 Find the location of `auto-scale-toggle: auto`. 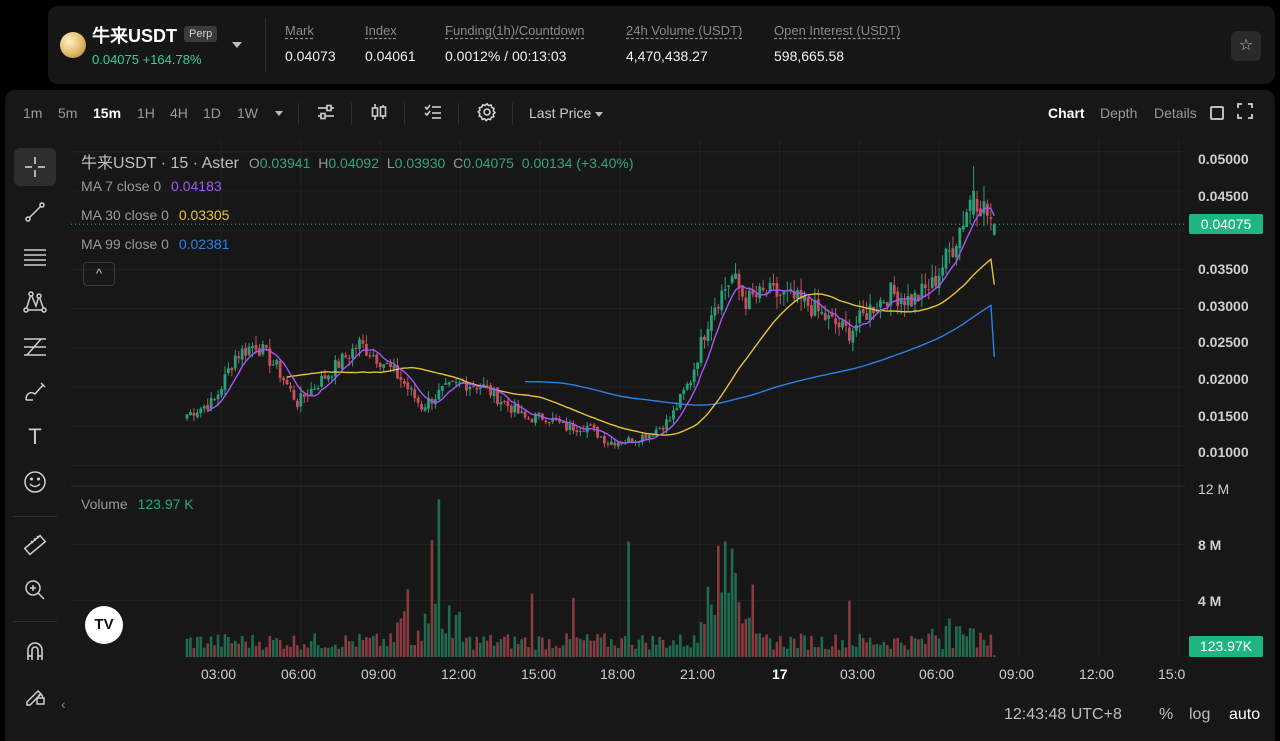

auto-scale-toggle: auto is located at coordinates (1245, 714).